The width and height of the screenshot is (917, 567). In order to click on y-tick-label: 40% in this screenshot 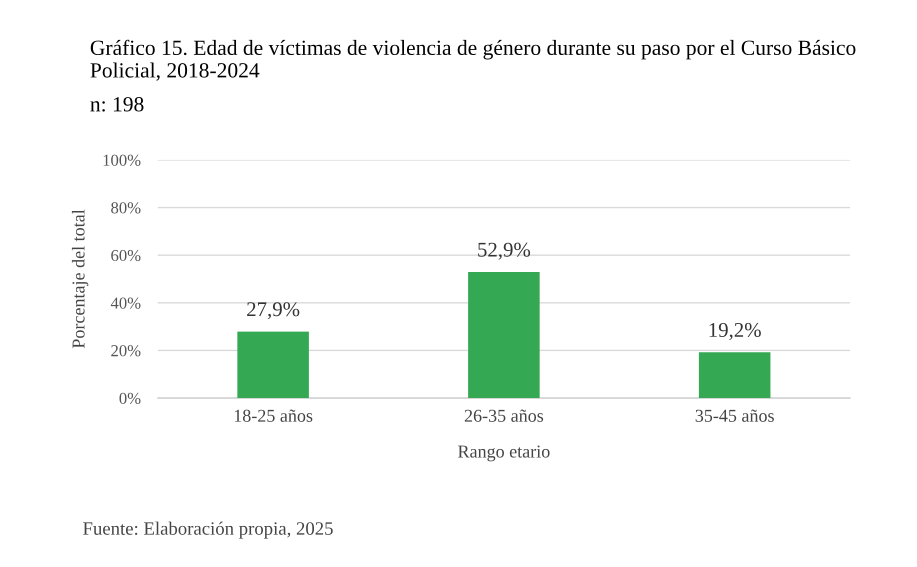, I will do `click(125, 303)`.